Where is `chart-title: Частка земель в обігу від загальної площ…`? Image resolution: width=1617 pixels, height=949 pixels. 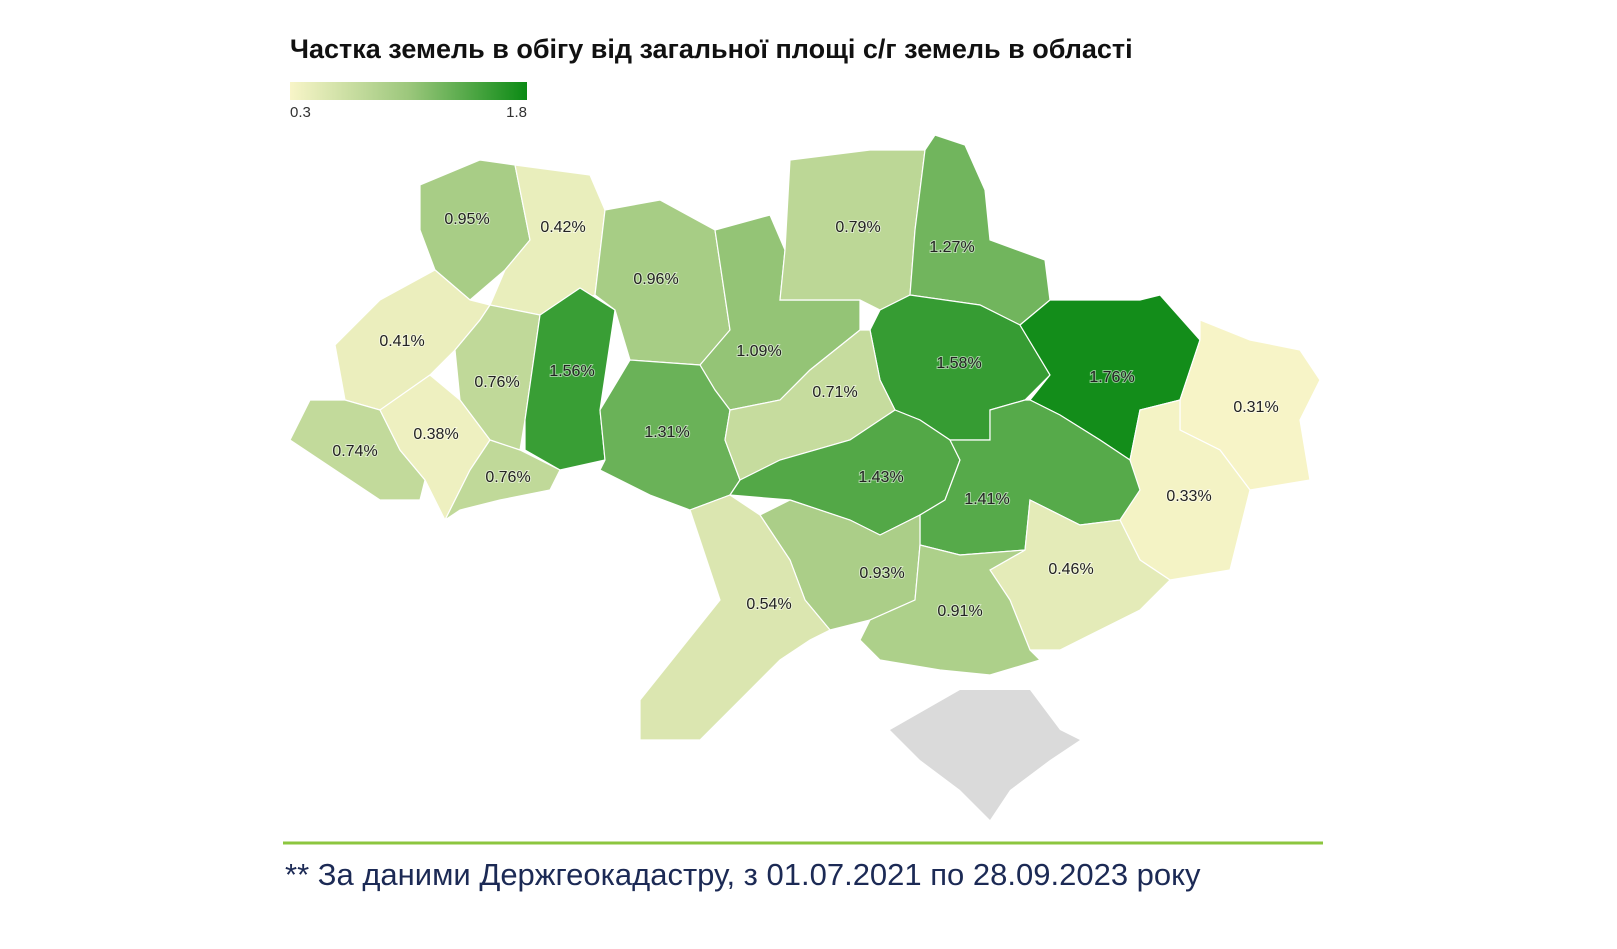
chart-title: Частка земель в обігу від загальної площ… is located at coordinates (711, 49).